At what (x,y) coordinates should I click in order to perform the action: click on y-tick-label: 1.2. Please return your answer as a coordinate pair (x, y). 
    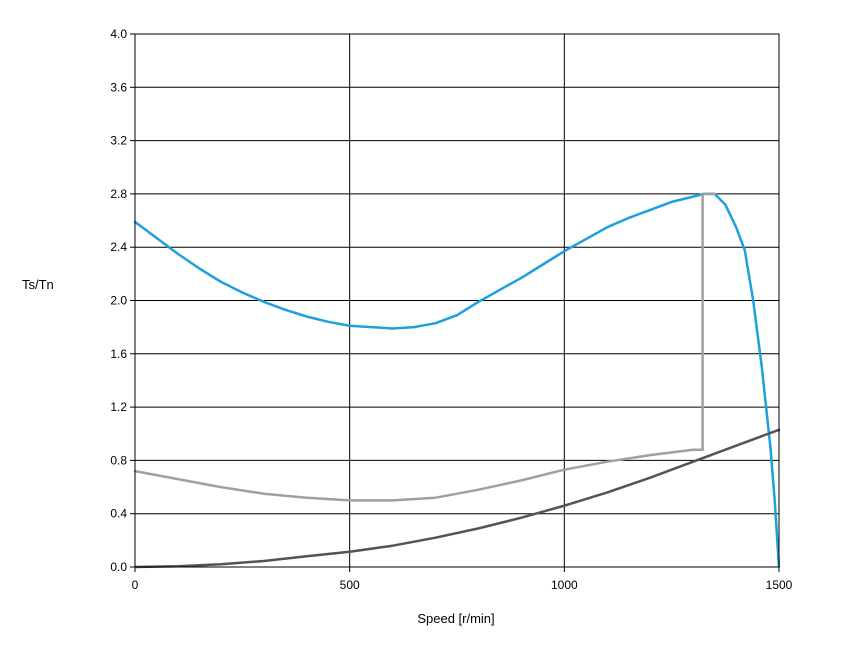
    Looking at the image, I should click on (118, 407).